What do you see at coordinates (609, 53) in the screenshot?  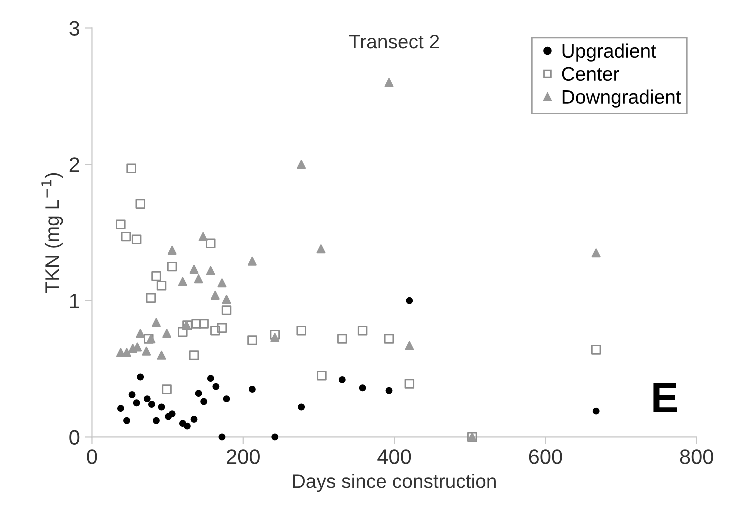 I see `legend-label: Upgradient` at bounding box center [609, 53].